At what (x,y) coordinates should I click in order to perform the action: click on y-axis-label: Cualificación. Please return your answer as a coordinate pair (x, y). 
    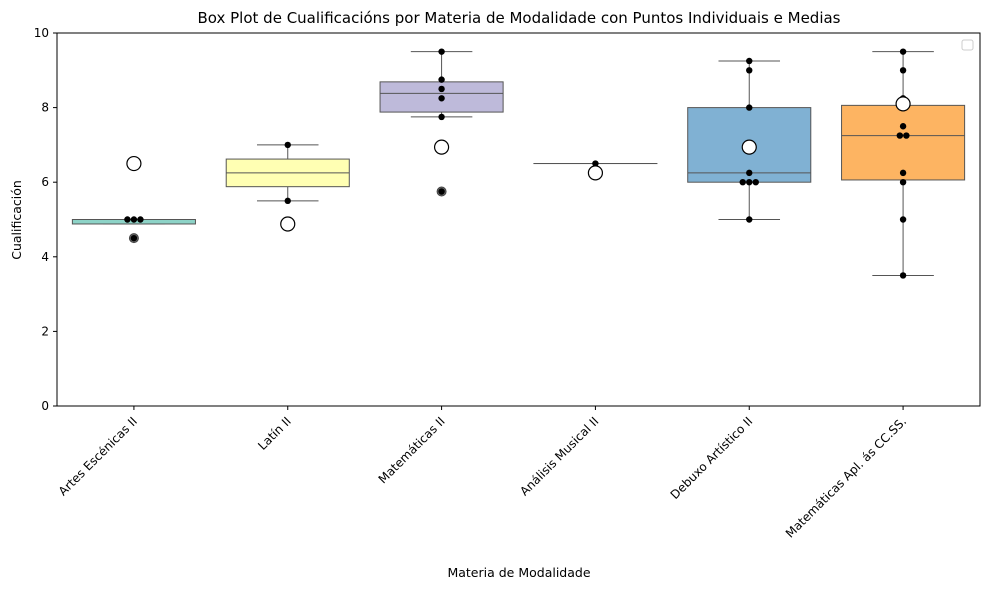
    Looking at the image, I should click on (16, 220).